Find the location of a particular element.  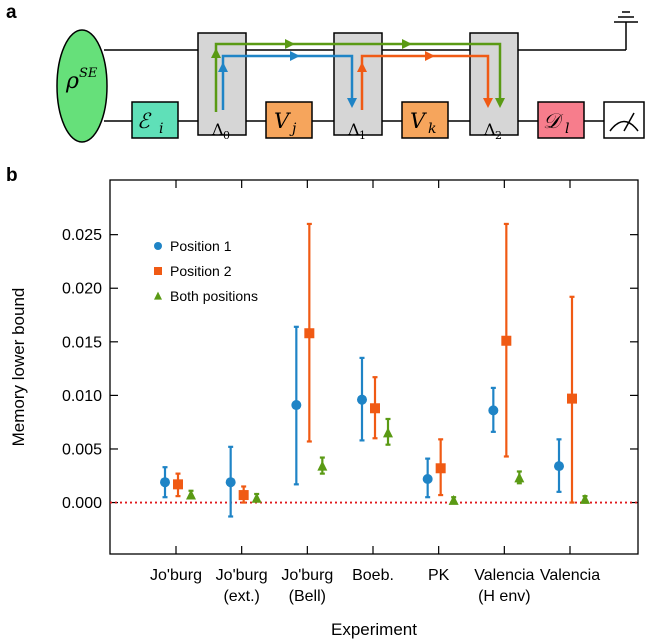

ground-icon is located at coordinates (626, 17).